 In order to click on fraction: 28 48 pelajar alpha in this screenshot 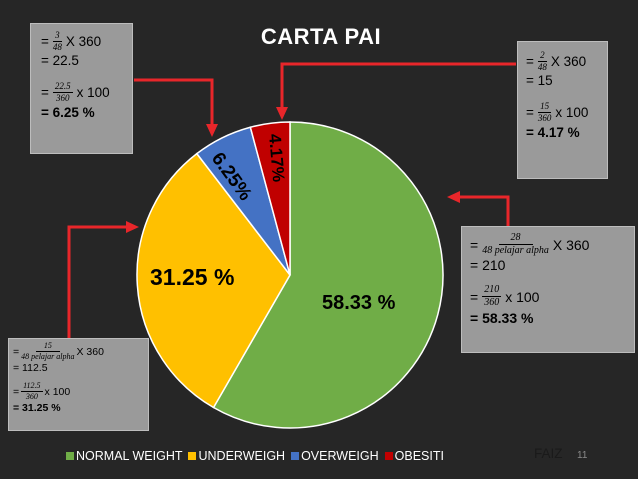, I will do `click(515, 244)`.